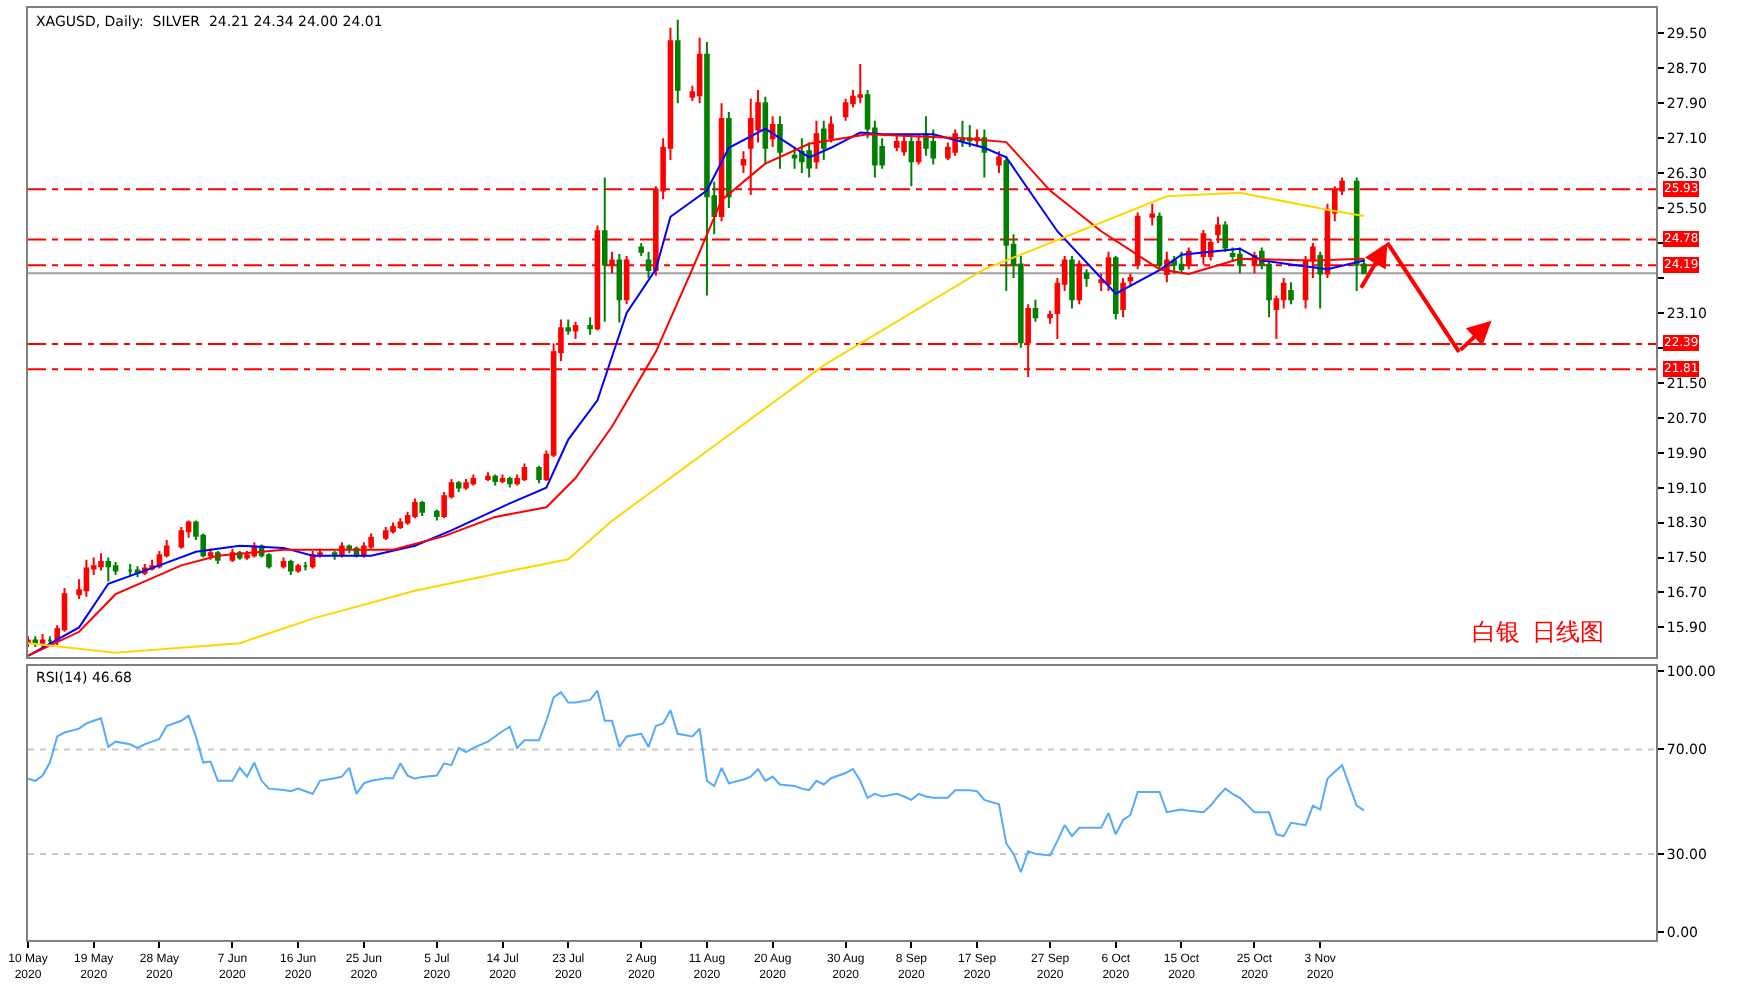 This screenshot has height=988, width=1740. I want to click on line-series, so click(696, 781).